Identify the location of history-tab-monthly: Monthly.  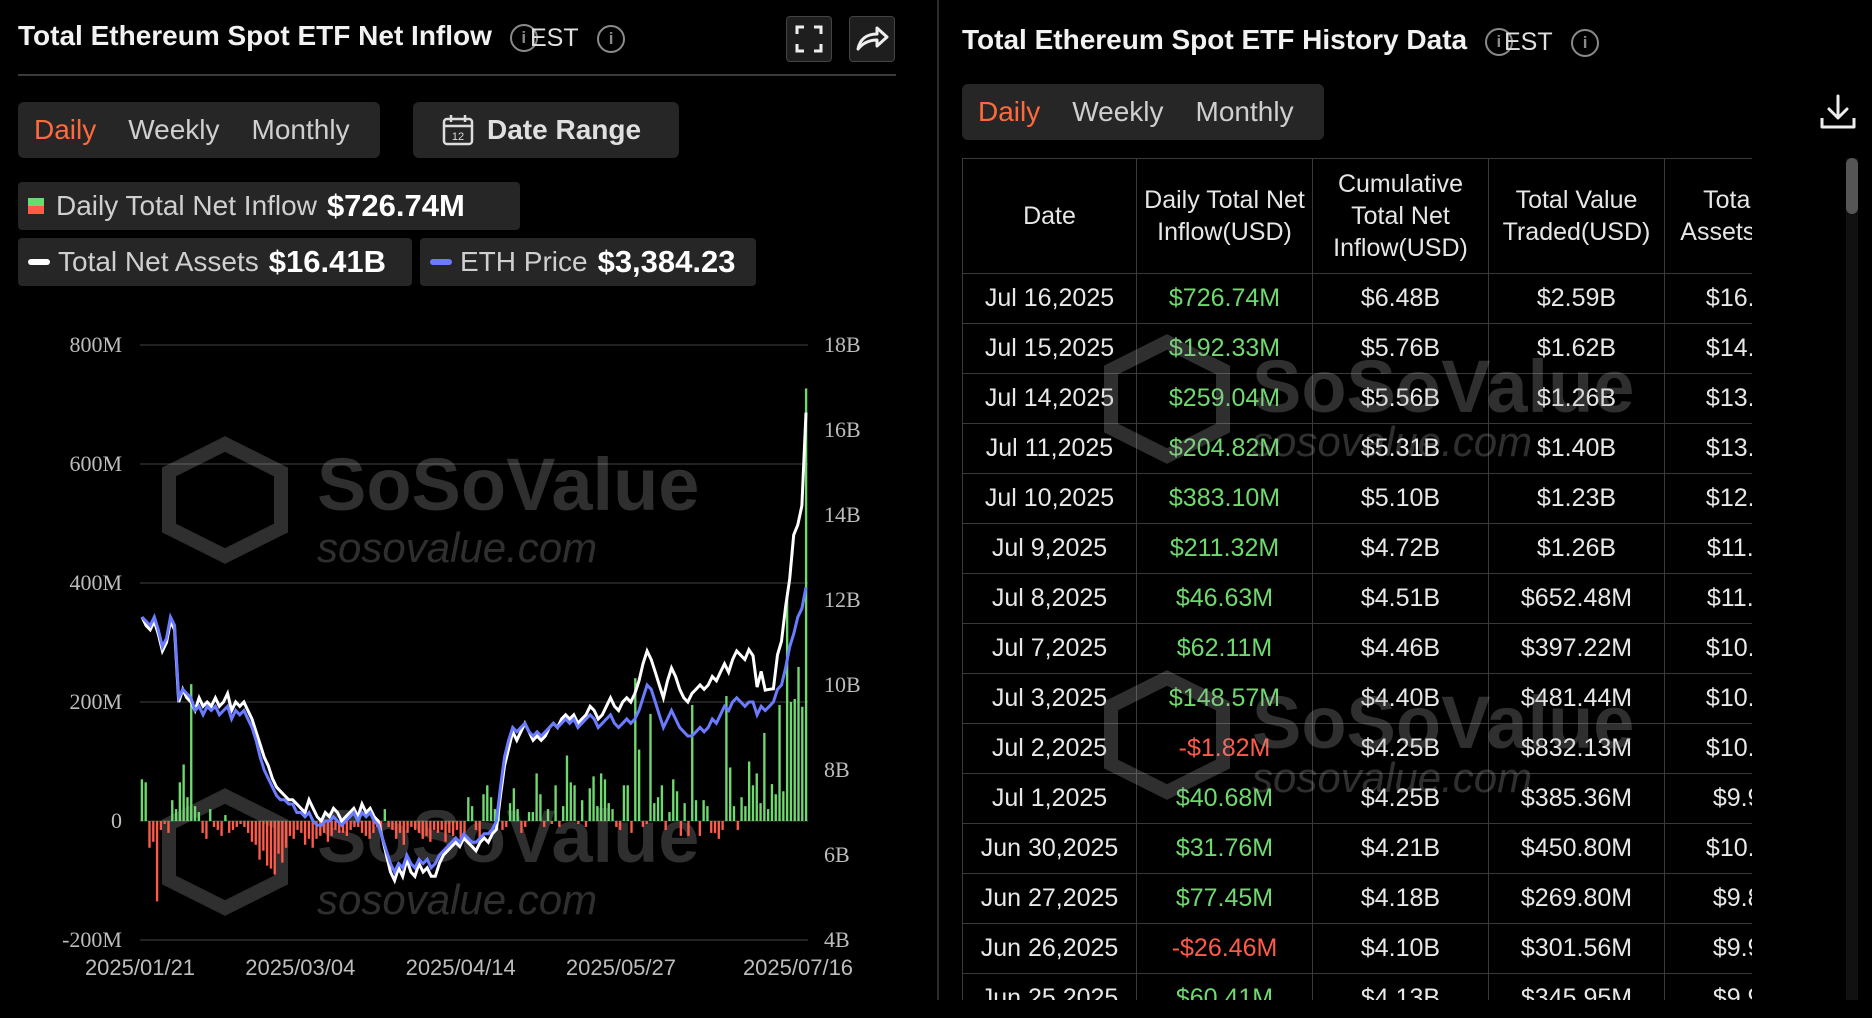
(1244, 111).